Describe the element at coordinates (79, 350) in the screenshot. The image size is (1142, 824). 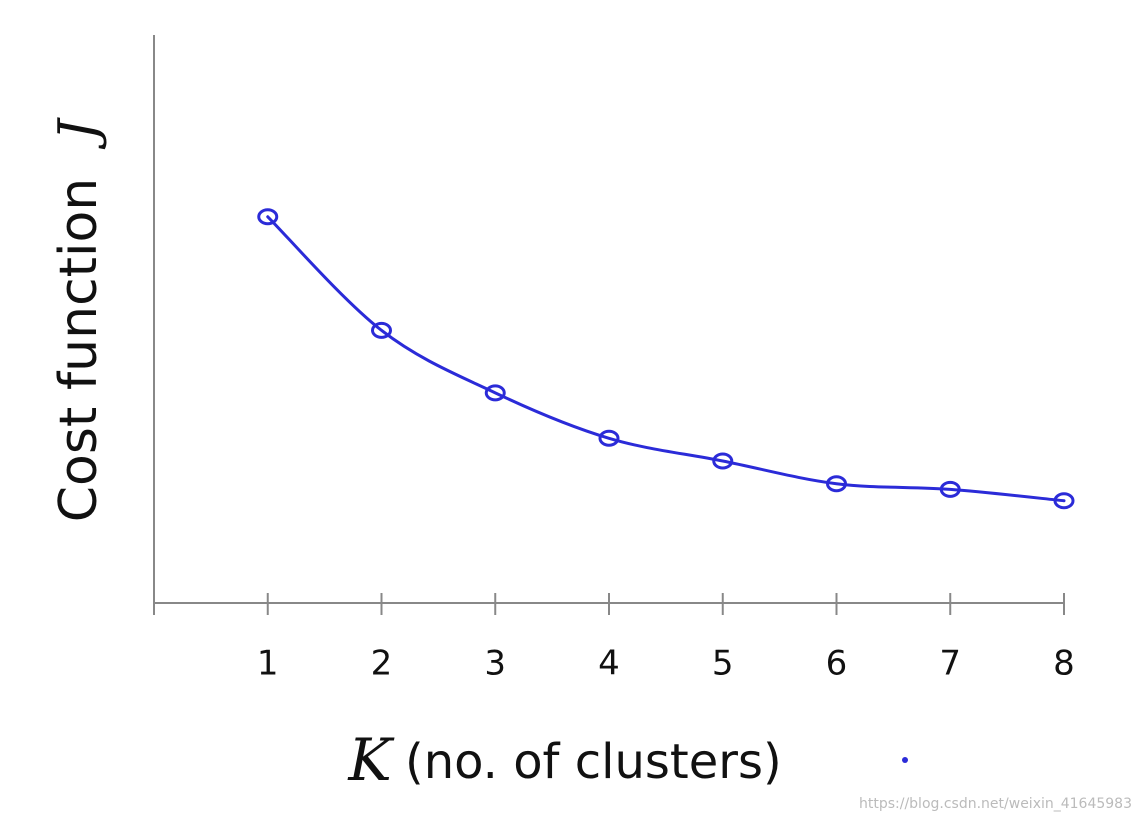
I see `y-label-text: Cost function` at that location.